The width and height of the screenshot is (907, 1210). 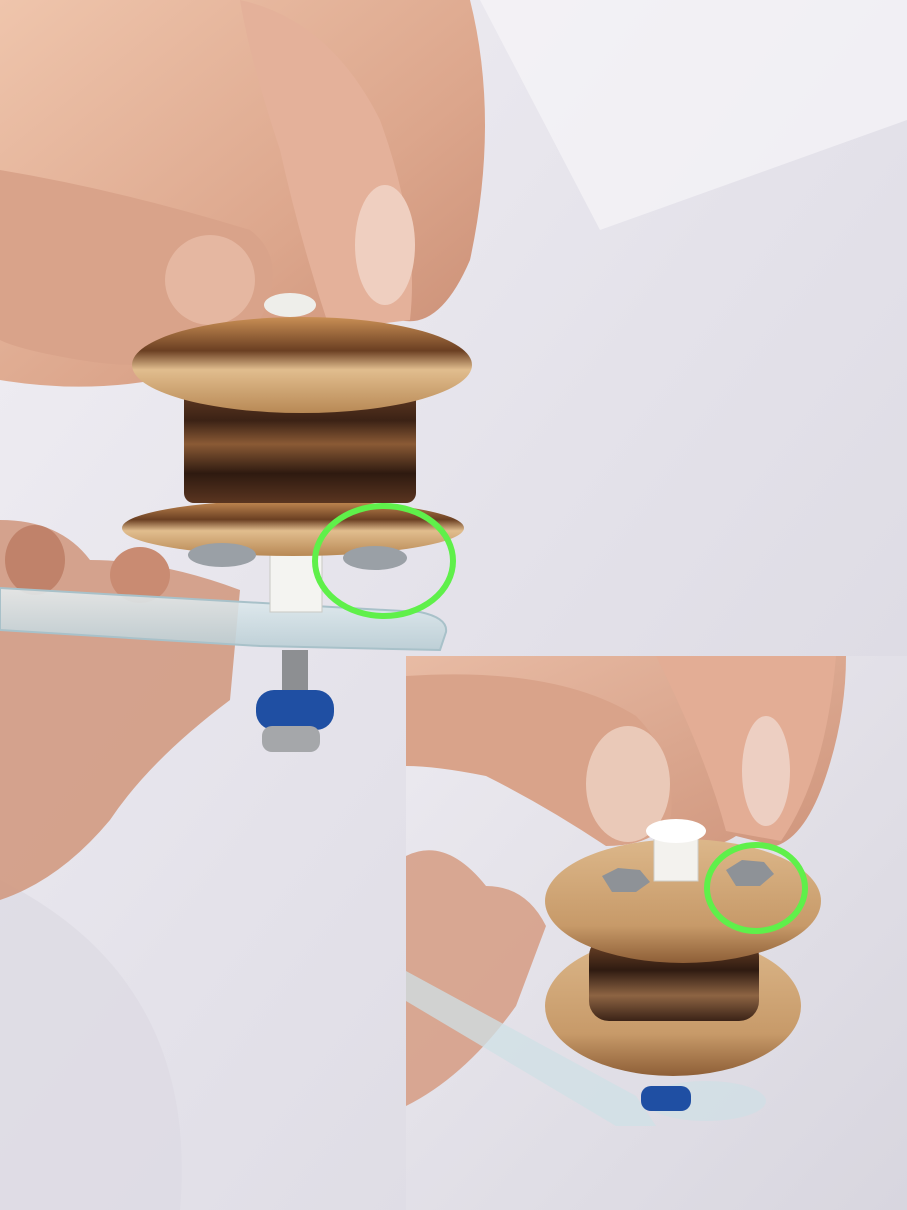 I want to click on inset-lower-fingers, so click(x=476, y=978).